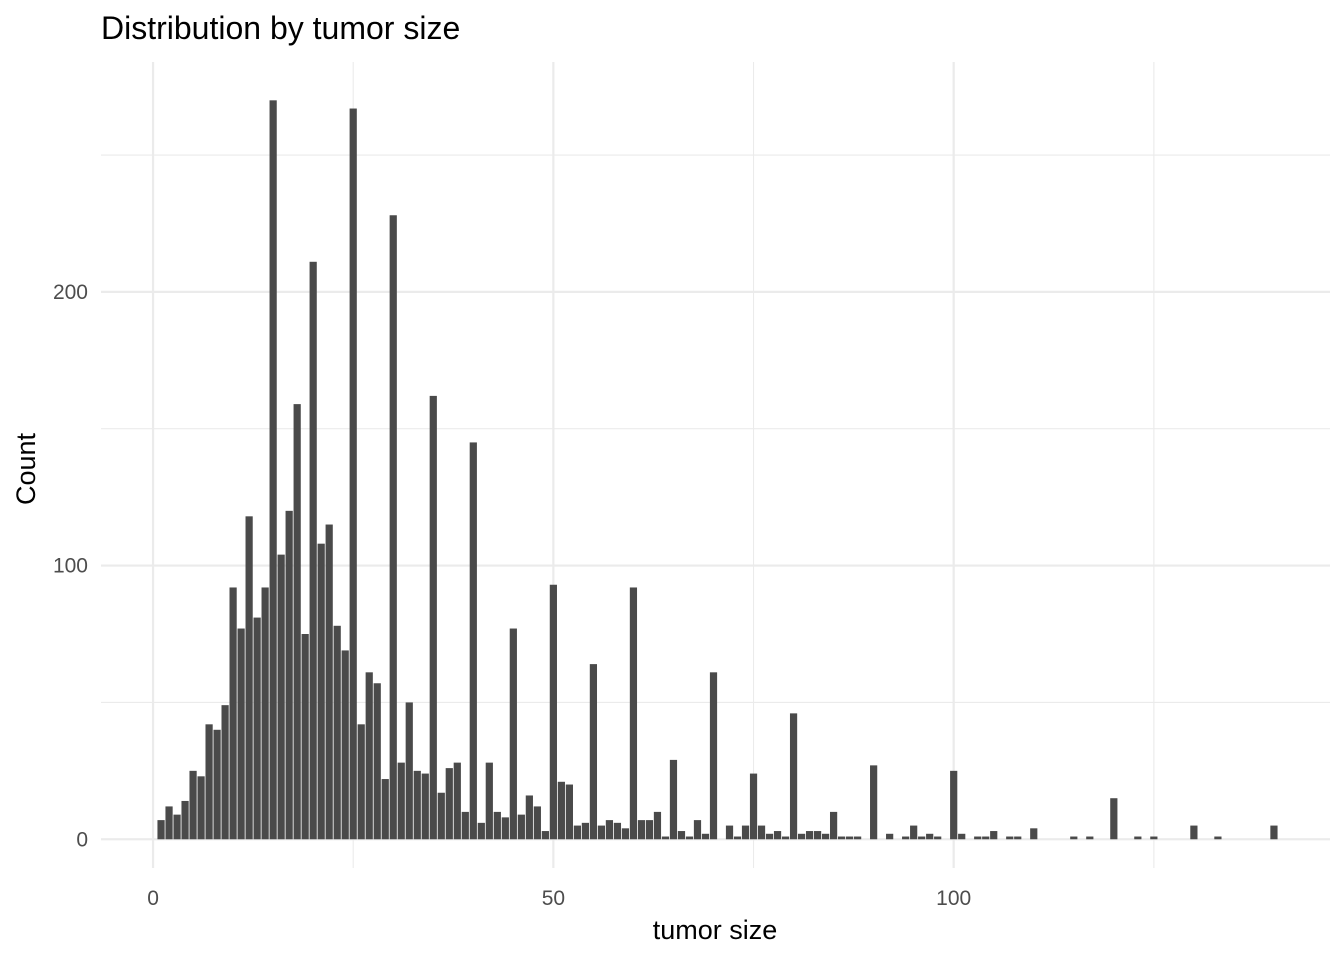 The image size is (1344, 960). I want to click on y-tick-label: 200, so click(70, 292).